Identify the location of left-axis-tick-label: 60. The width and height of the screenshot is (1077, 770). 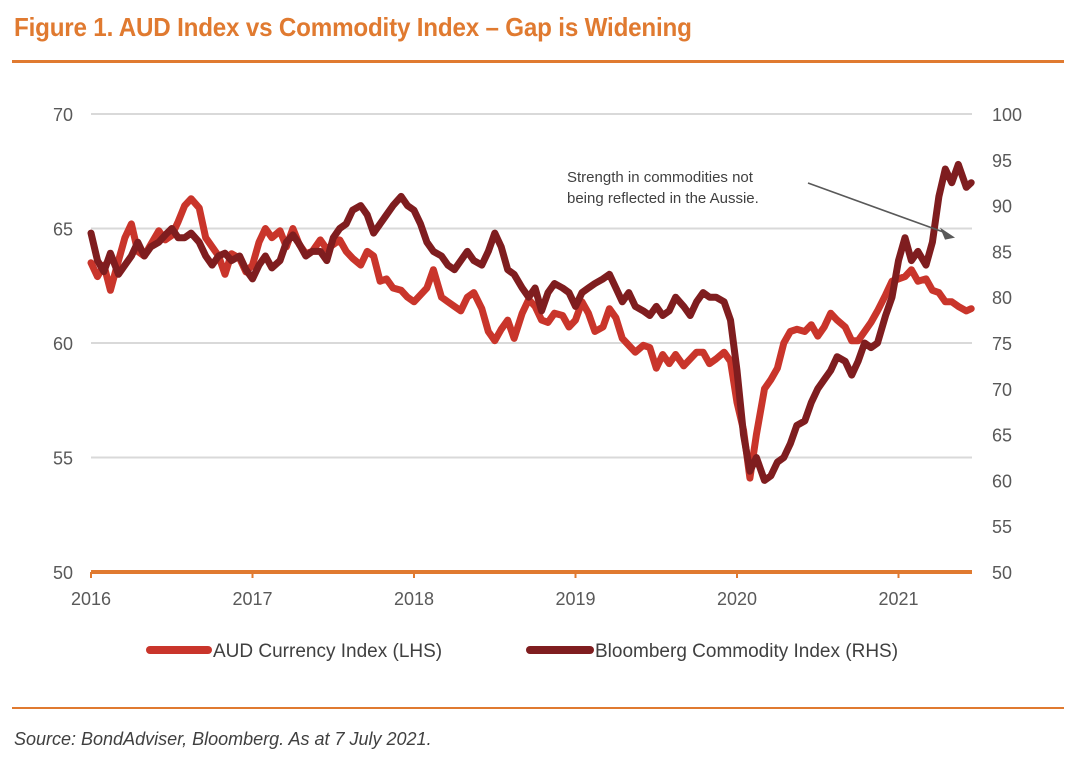
(63, 344).